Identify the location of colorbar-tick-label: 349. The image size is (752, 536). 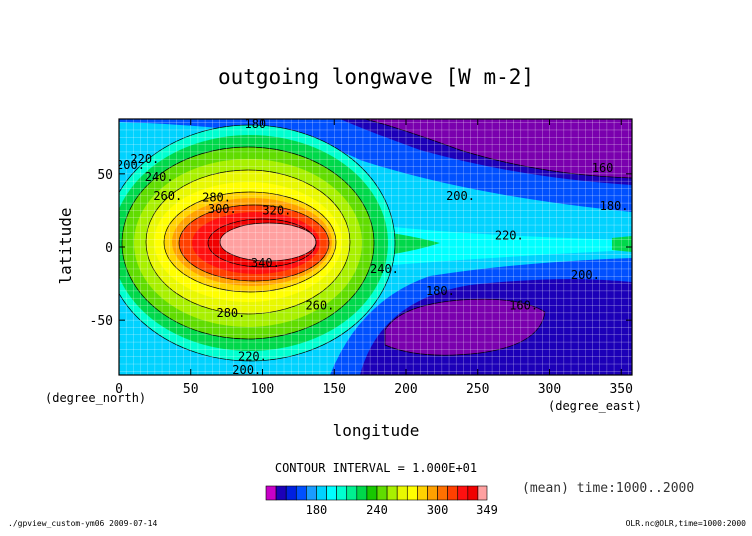
(487, 510).